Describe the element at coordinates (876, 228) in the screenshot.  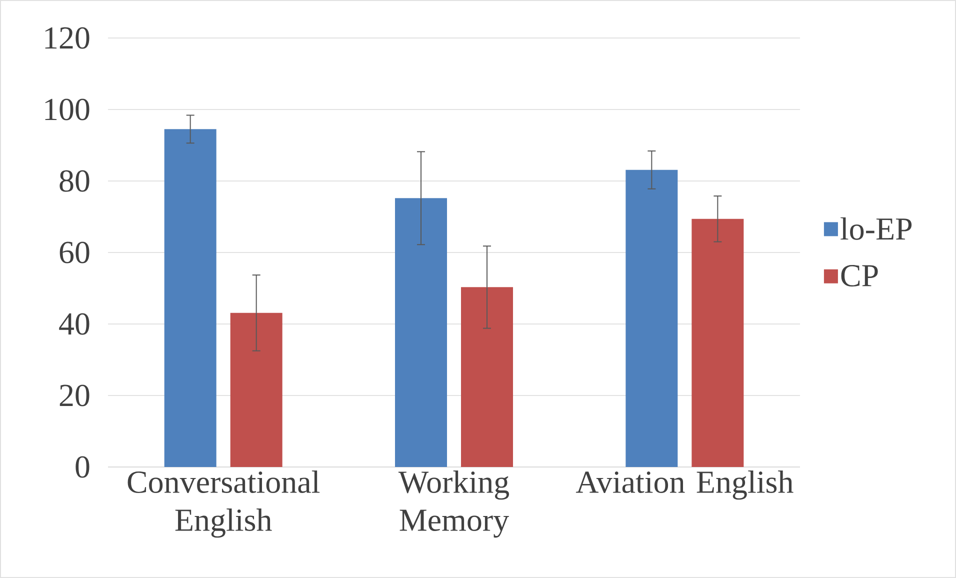
I see `legend-label: lo-EP` at that location.